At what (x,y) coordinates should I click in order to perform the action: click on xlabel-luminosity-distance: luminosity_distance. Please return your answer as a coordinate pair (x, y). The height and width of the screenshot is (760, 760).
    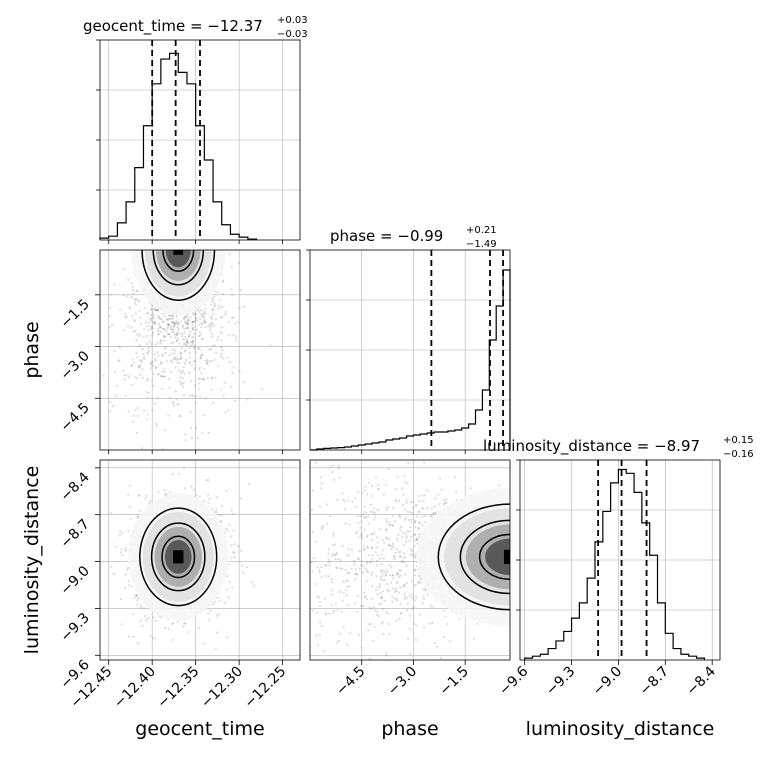
    Looking at the image, I should click on (620, 729).